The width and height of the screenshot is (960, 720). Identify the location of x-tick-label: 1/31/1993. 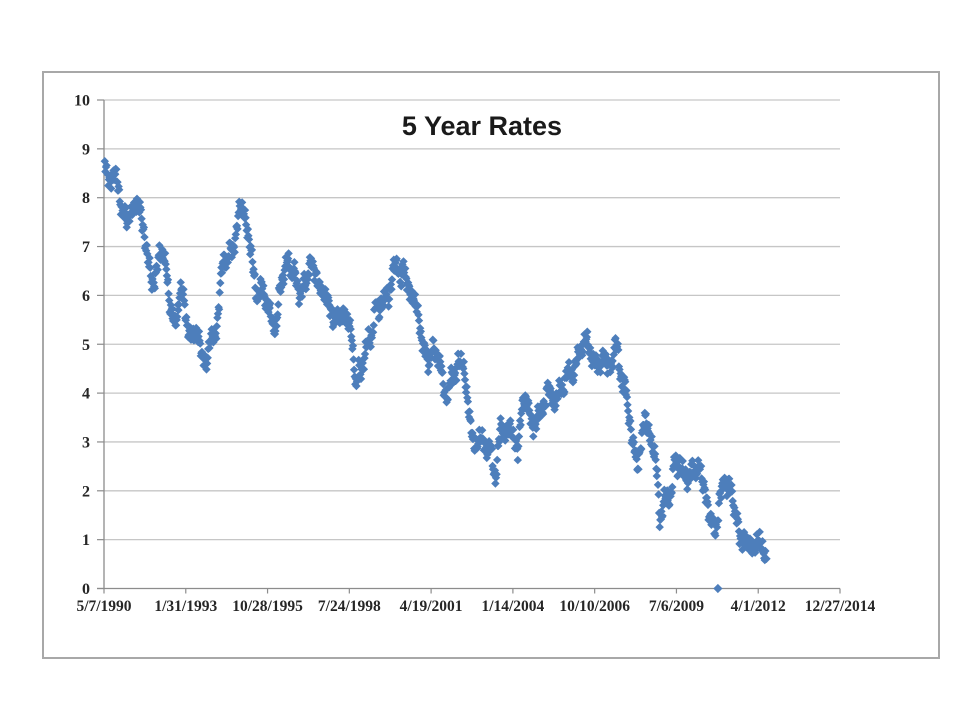
(185, 606).